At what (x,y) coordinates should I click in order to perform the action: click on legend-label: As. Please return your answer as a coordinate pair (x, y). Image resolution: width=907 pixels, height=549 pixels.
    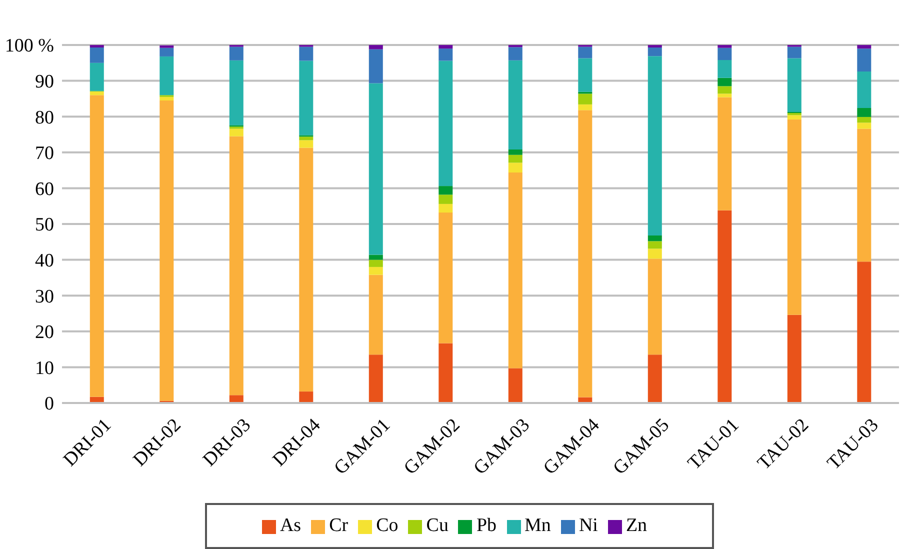
    Looking at the image, I should click on (291, 525).